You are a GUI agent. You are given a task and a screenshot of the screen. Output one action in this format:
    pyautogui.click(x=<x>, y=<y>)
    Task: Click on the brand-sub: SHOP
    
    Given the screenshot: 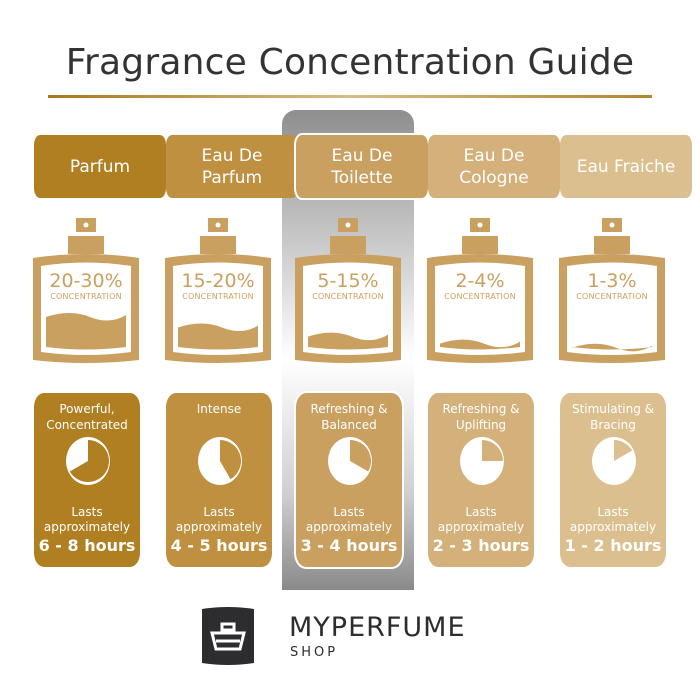 What is the action you would take?
    pyautogui.click(x=314, y=652)
    